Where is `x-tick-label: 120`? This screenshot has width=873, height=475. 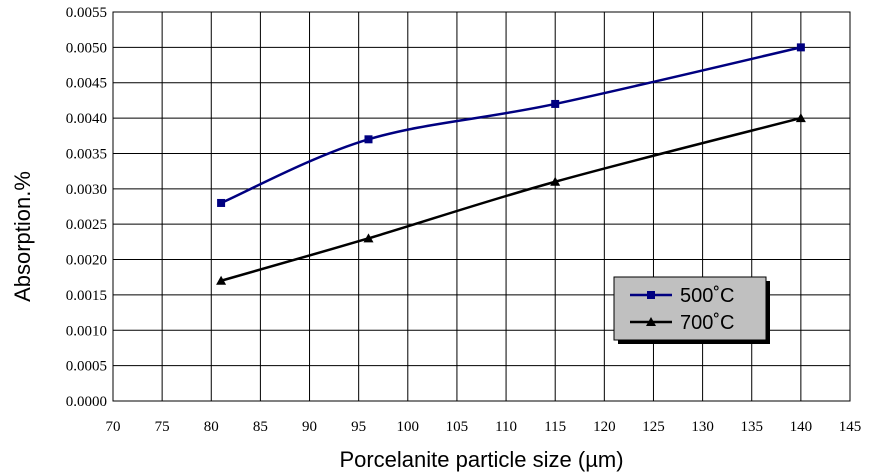 x-tick-label: 120 is located at coordinates (604, 427).